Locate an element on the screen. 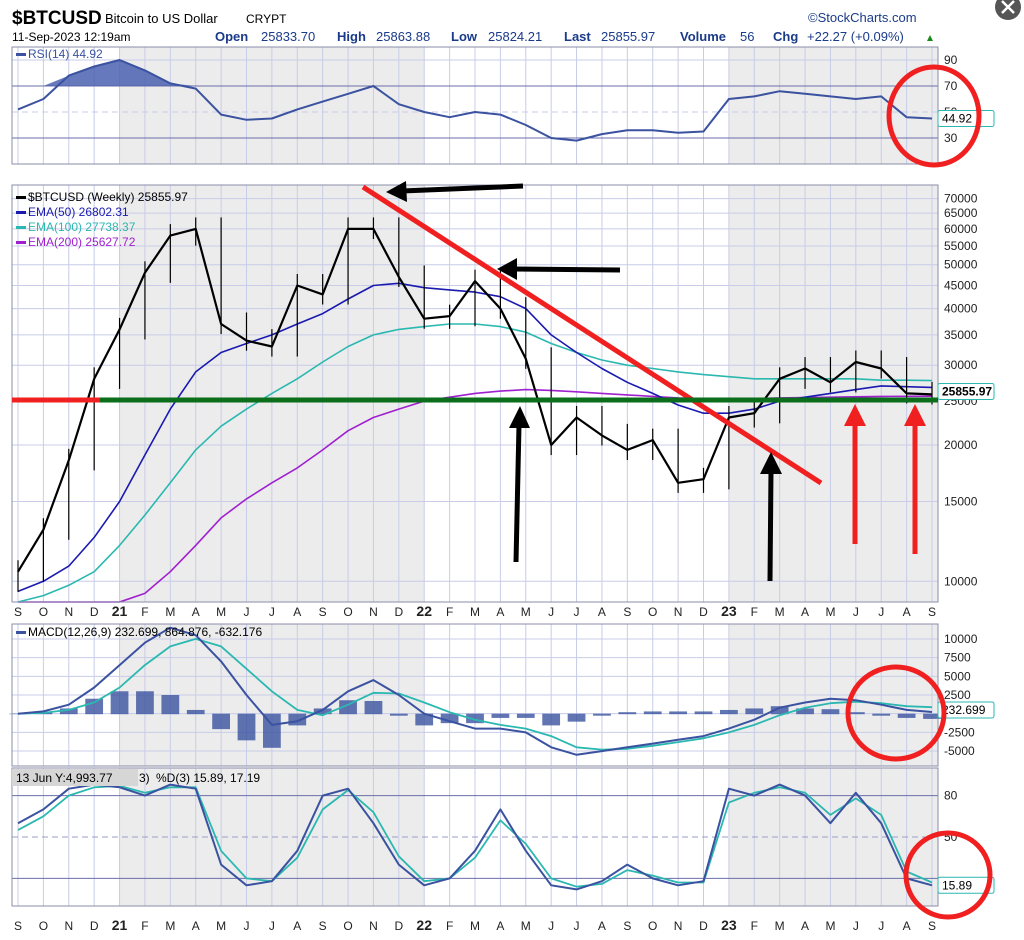 The height and width of the screenshot is (940, 1024). high-label: High is located at coordinates (351, 36).